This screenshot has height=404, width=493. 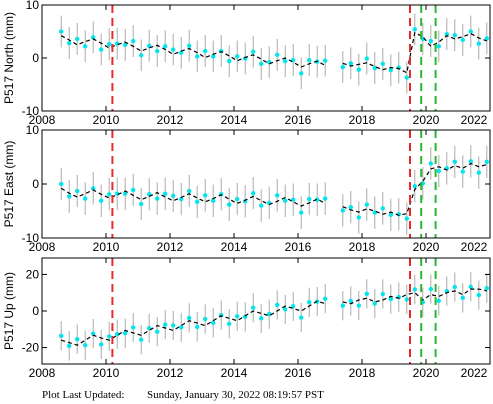 What do you see at coordinates (9, 58) in the screenshot?
I see `y-axis-label: P517 North (mm)` at bounding box center [9, 58].